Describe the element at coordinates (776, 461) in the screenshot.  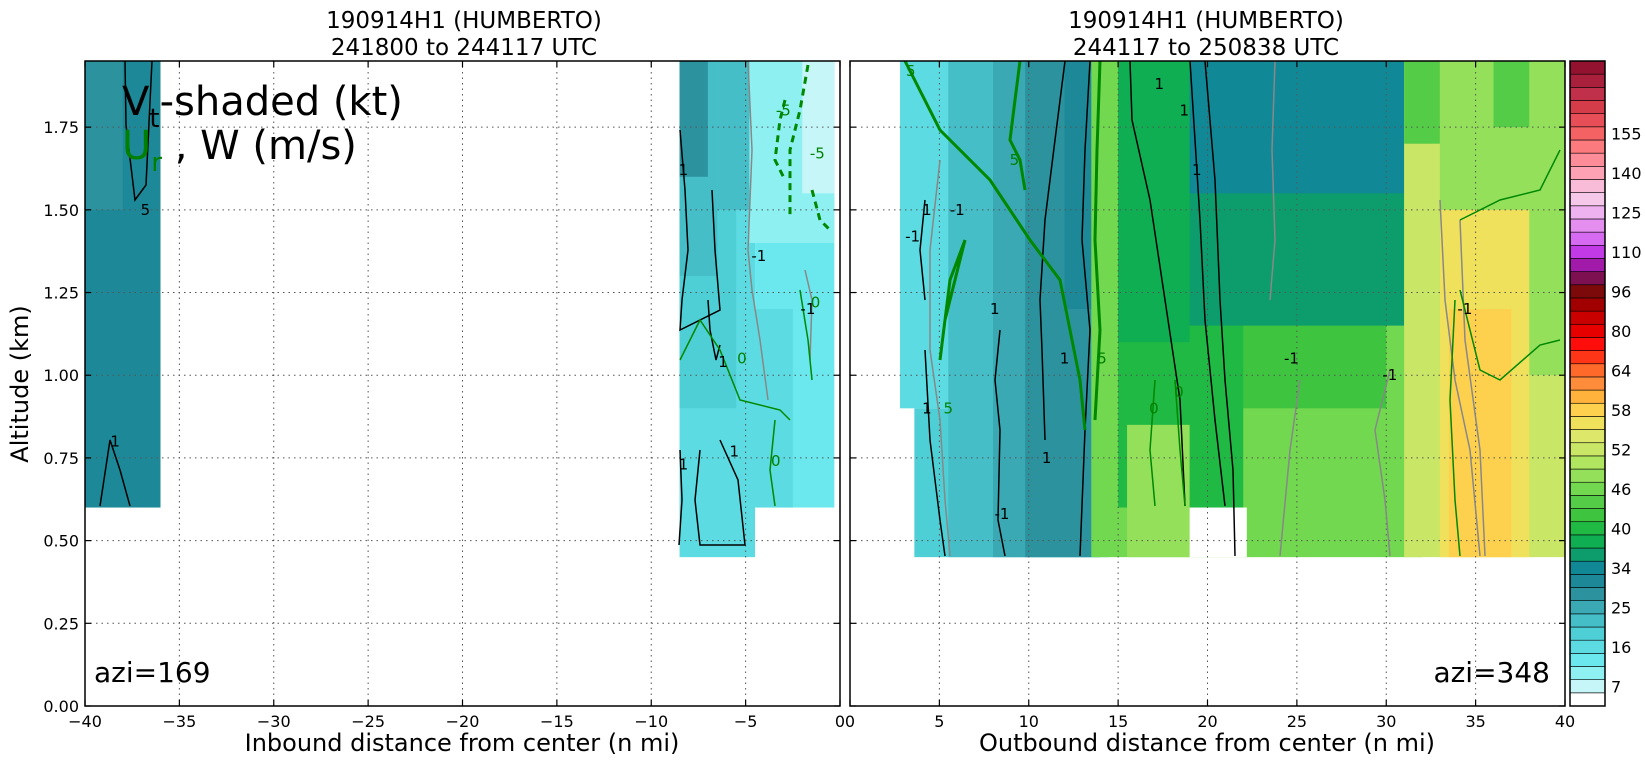
I see `left-contour-label: 0` at that location.